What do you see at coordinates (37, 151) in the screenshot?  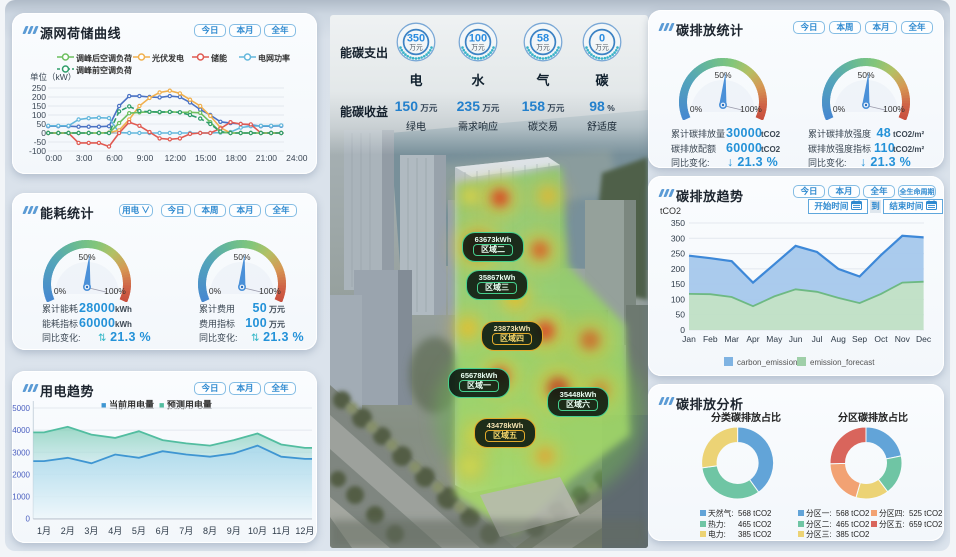 I see `svg-text: -100` at bounding box center [37, 151].